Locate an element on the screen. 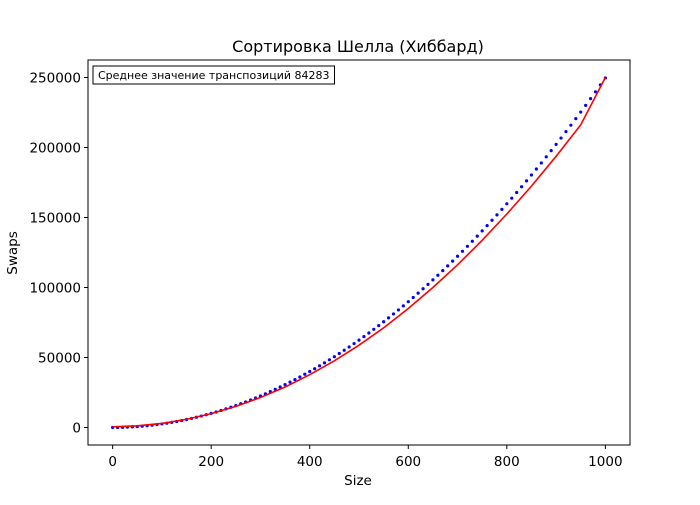 This screenshot has height=505, width=700. x-tick-label: 200 is located at coordinates (211, 462).